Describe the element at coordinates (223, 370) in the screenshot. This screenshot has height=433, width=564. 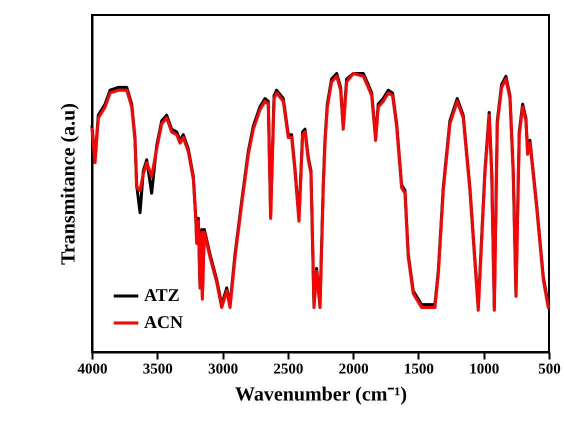
I see `x-tick-label: 3000` at that location.